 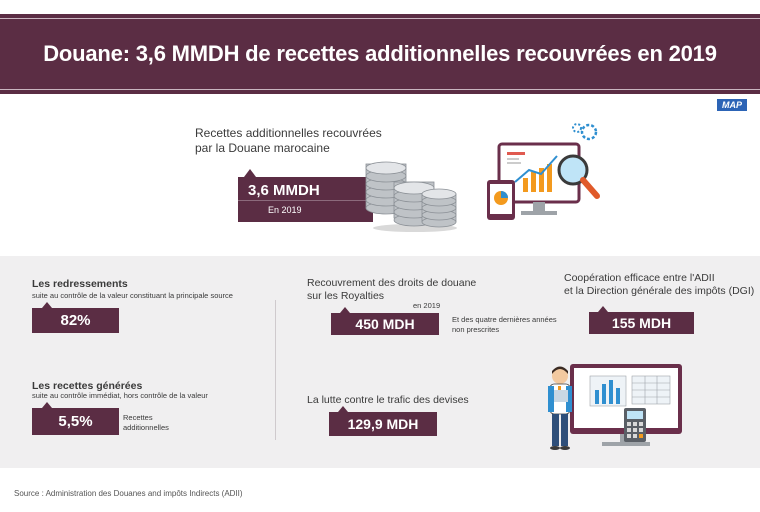 I want to click on hero-value-box, so click(x=305, y=199).